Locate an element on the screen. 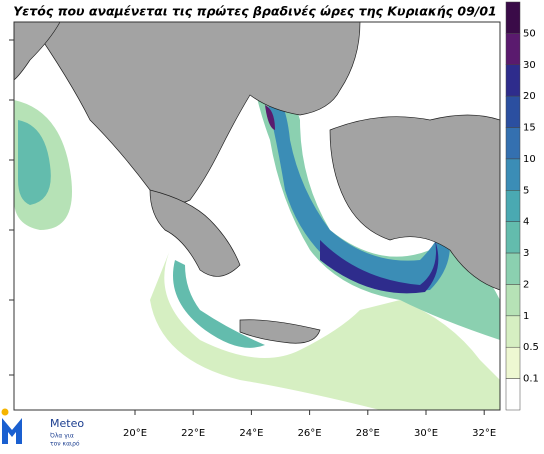  colorbar-label: 30 is located at coordinates (529, 65).